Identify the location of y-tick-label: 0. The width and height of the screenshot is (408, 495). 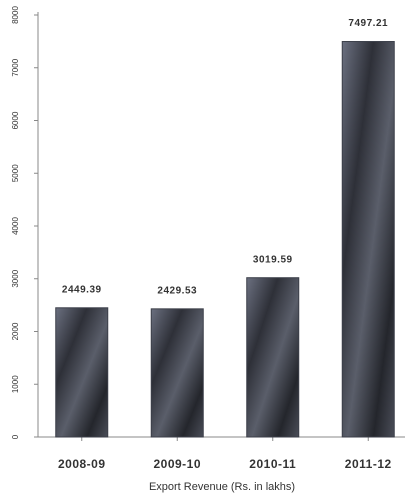
(15, 436).